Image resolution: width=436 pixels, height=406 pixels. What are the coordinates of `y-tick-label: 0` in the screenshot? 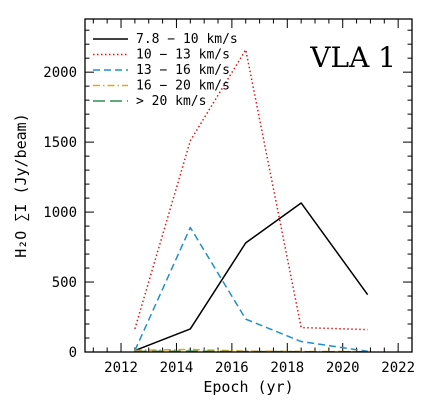 It's located at (73, 353).